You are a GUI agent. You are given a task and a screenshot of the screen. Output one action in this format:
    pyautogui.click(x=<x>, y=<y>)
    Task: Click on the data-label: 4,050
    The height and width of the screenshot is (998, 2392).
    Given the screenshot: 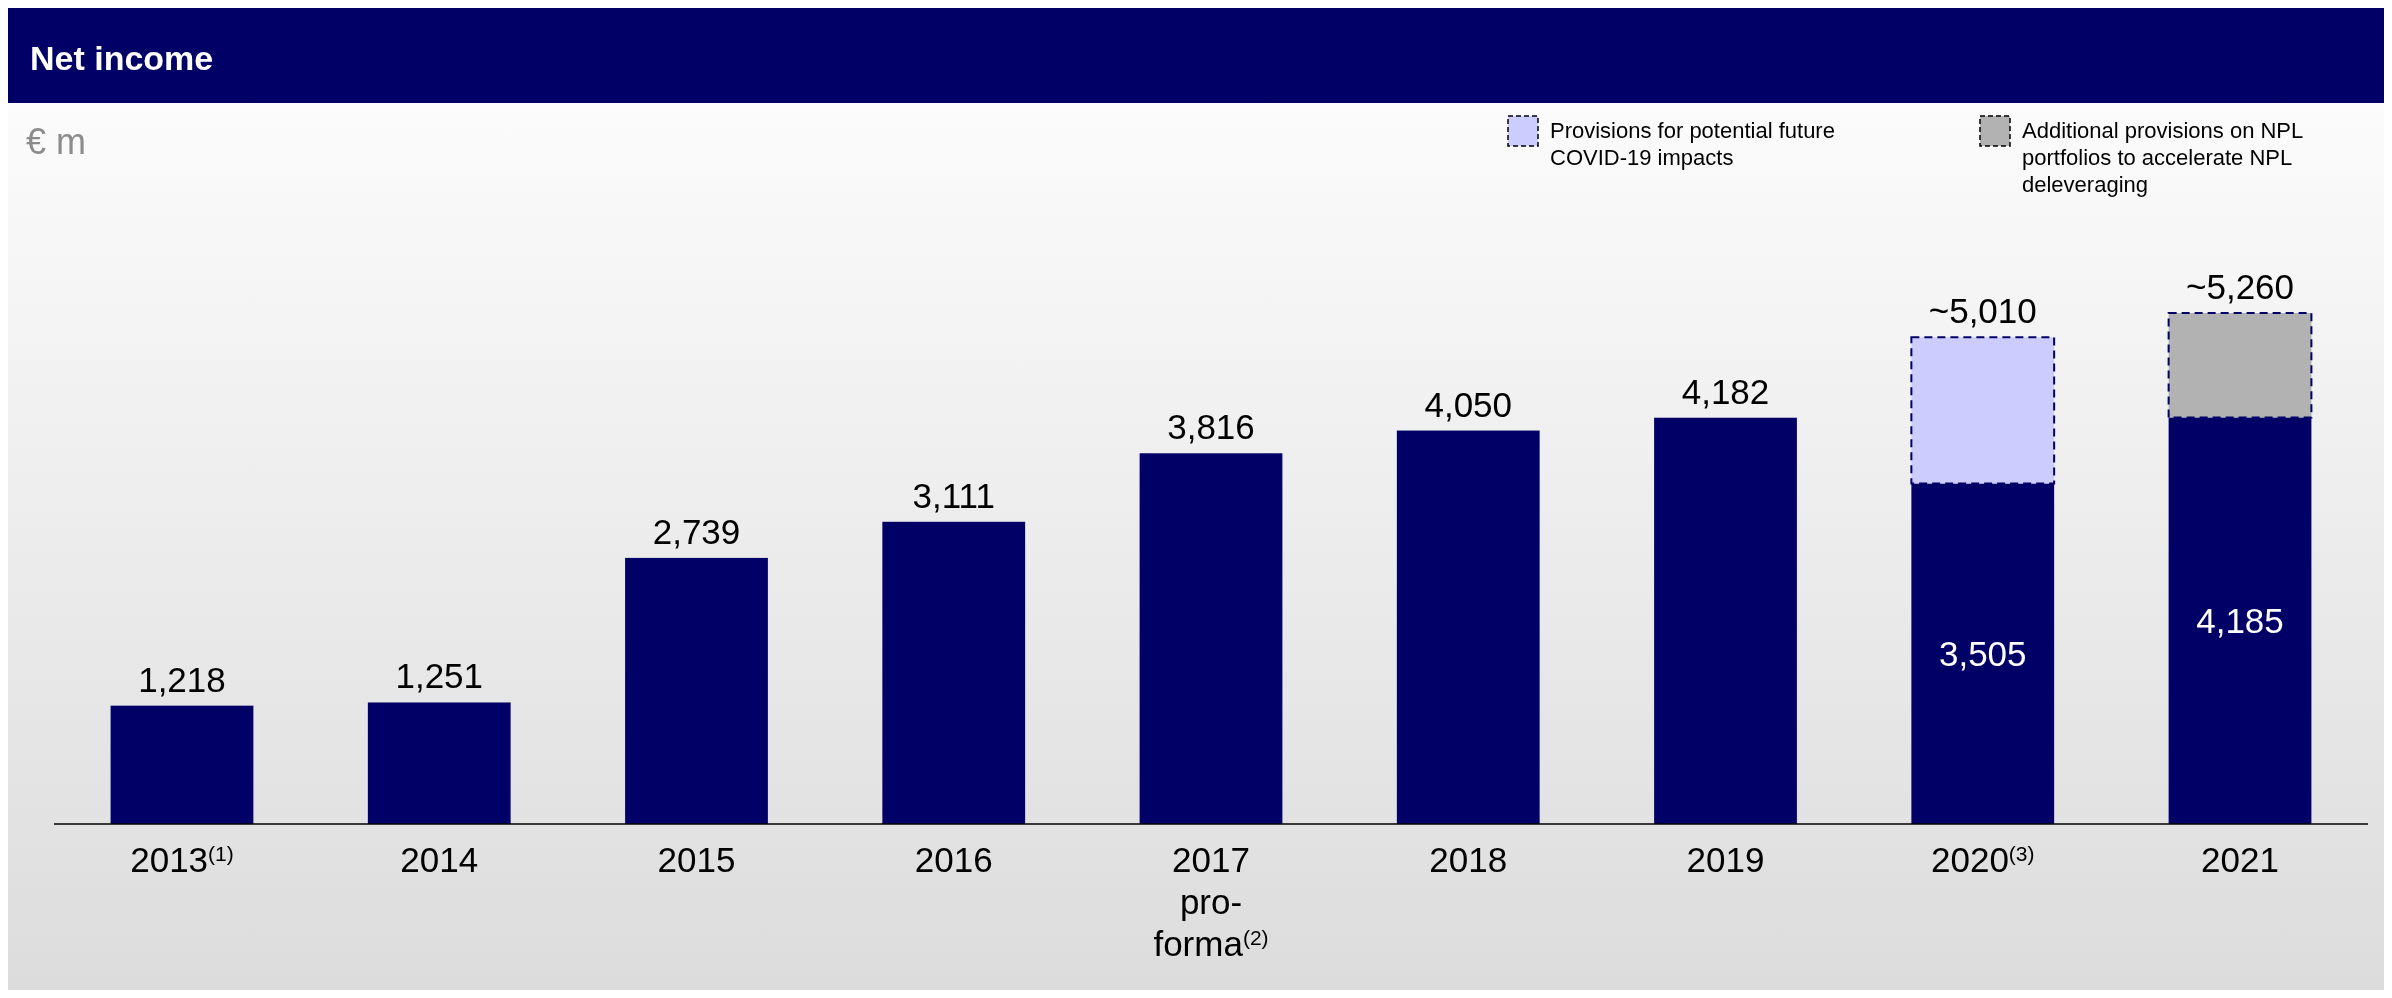 What is the action you would take?
    pyautogui.click(x=1468, y=404)
    